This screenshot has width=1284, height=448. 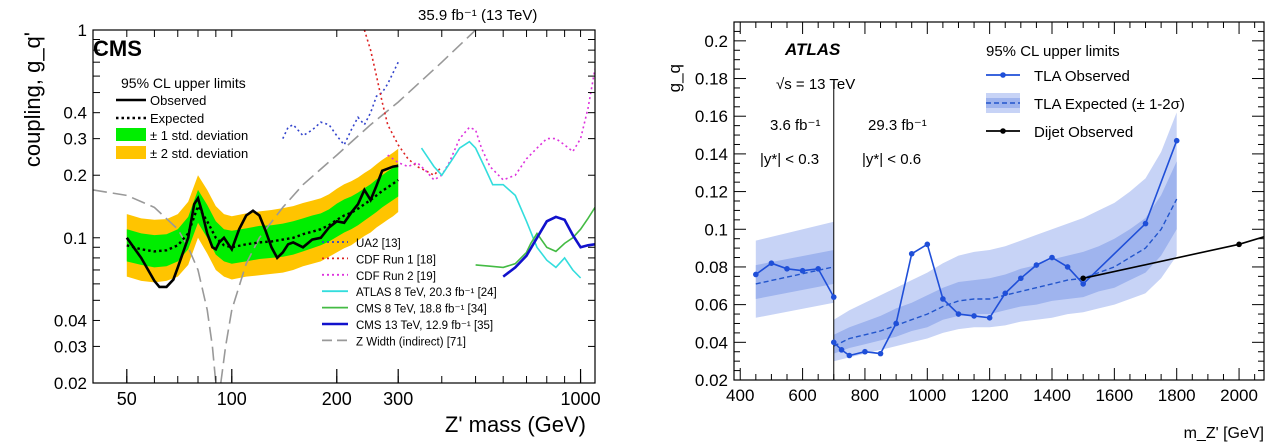 What do you see at coordinates (421, 310) in the screenshot?
I see `legend-other-label: CMS 8 TeV, 18.8 fb⁻¹ [34]` at bounding box center [421, 310].